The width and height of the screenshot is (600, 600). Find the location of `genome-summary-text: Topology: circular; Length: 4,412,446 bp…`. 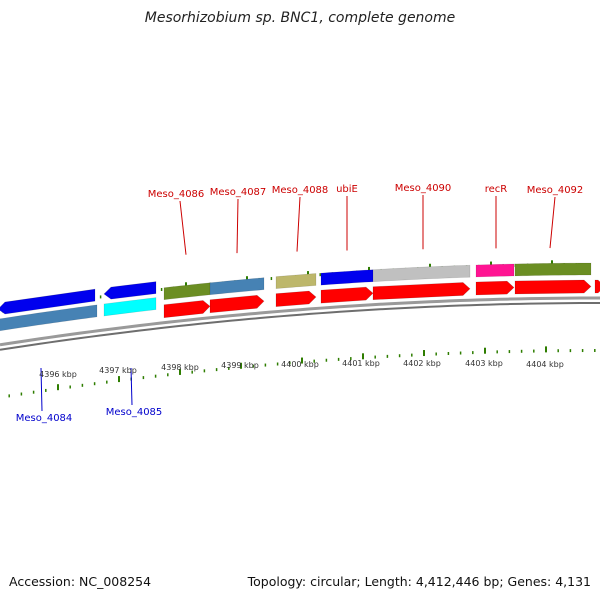

genome-summary-text: Topology: circular; Length: 4,412,446 bp… is located at coordinates (419, 581).